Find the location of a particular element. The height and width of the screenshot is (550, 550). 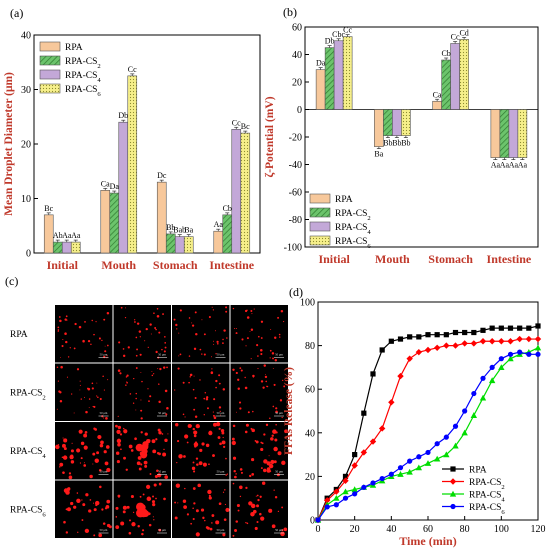

y-tick-label: 40 is located at coordinates (26, 36).